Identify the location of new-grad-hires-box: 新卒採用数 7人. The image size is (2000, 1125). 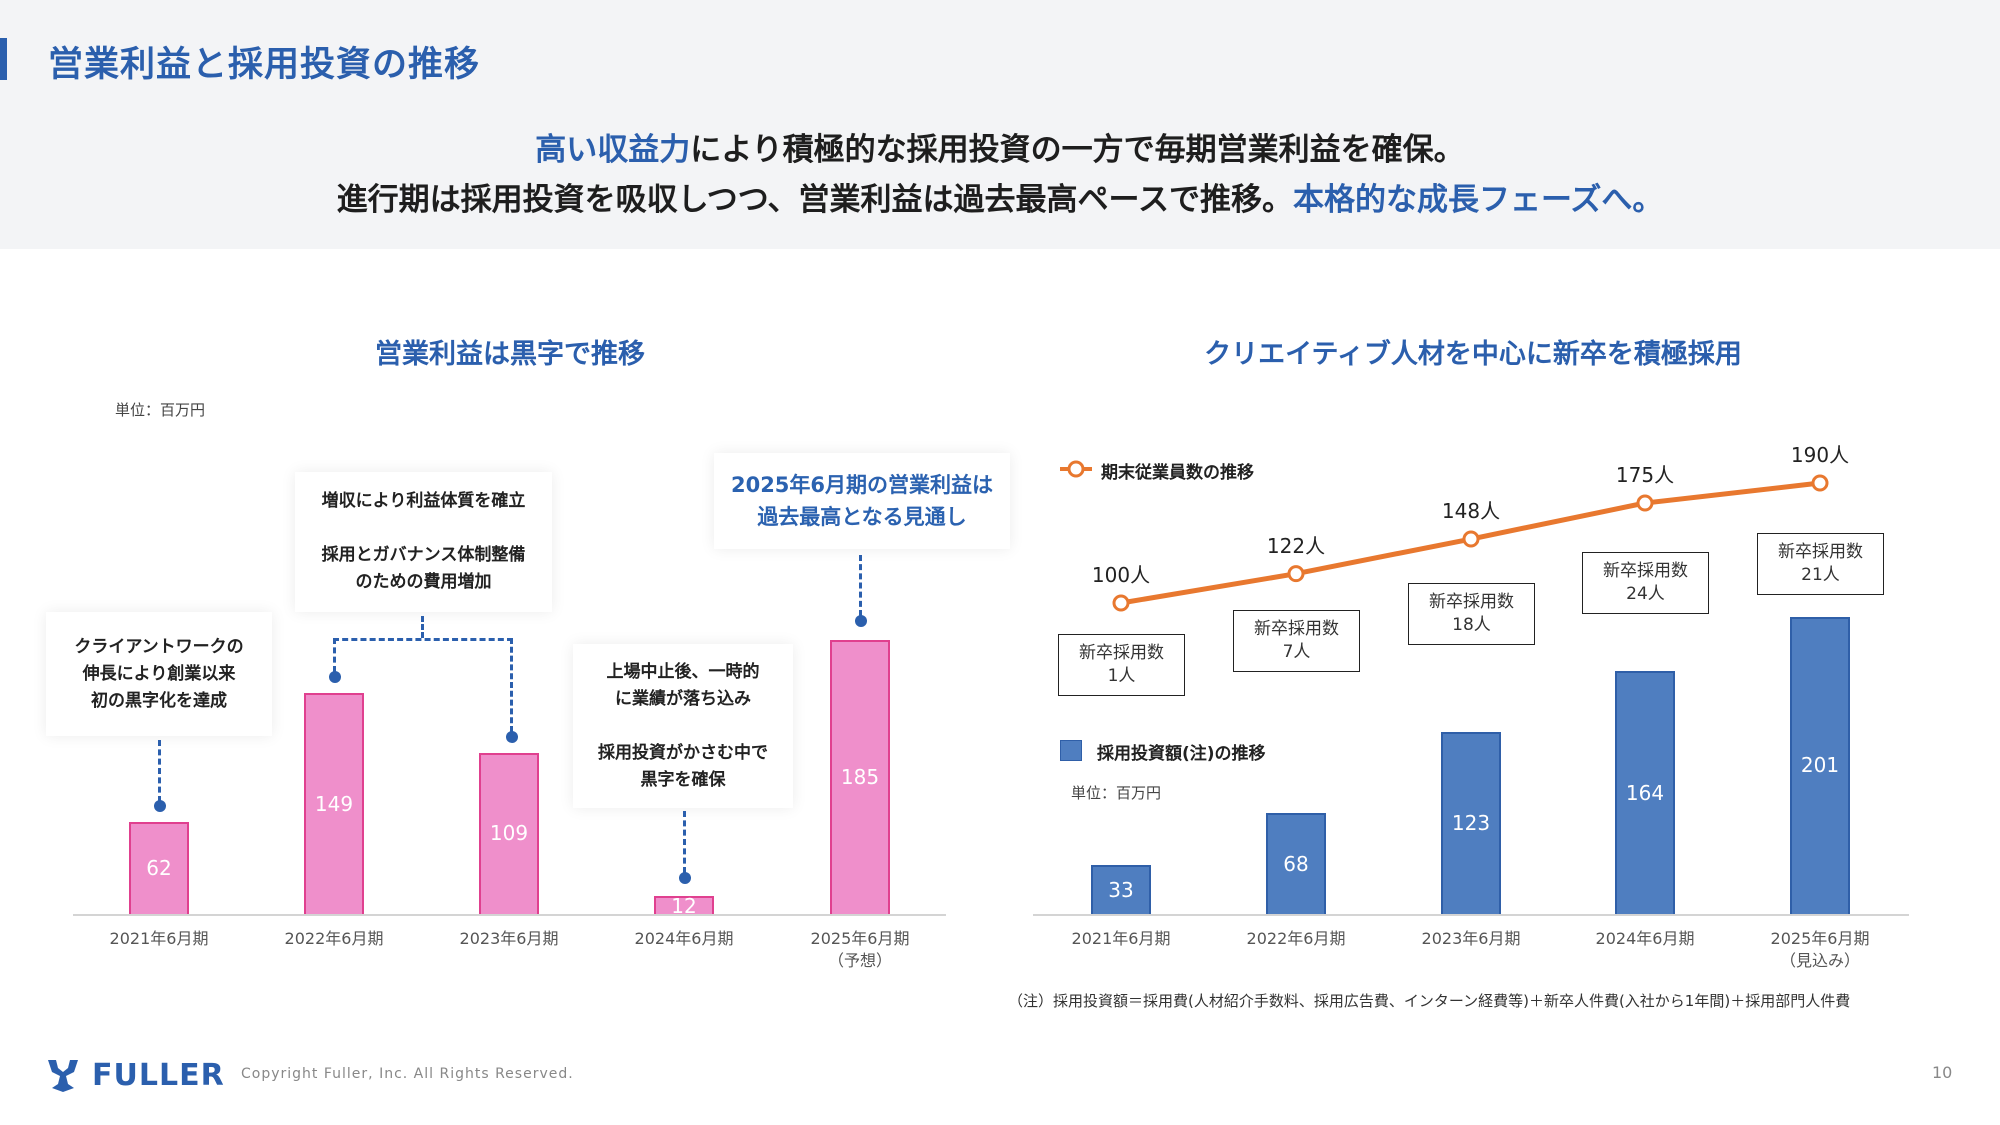
(1296, 641).